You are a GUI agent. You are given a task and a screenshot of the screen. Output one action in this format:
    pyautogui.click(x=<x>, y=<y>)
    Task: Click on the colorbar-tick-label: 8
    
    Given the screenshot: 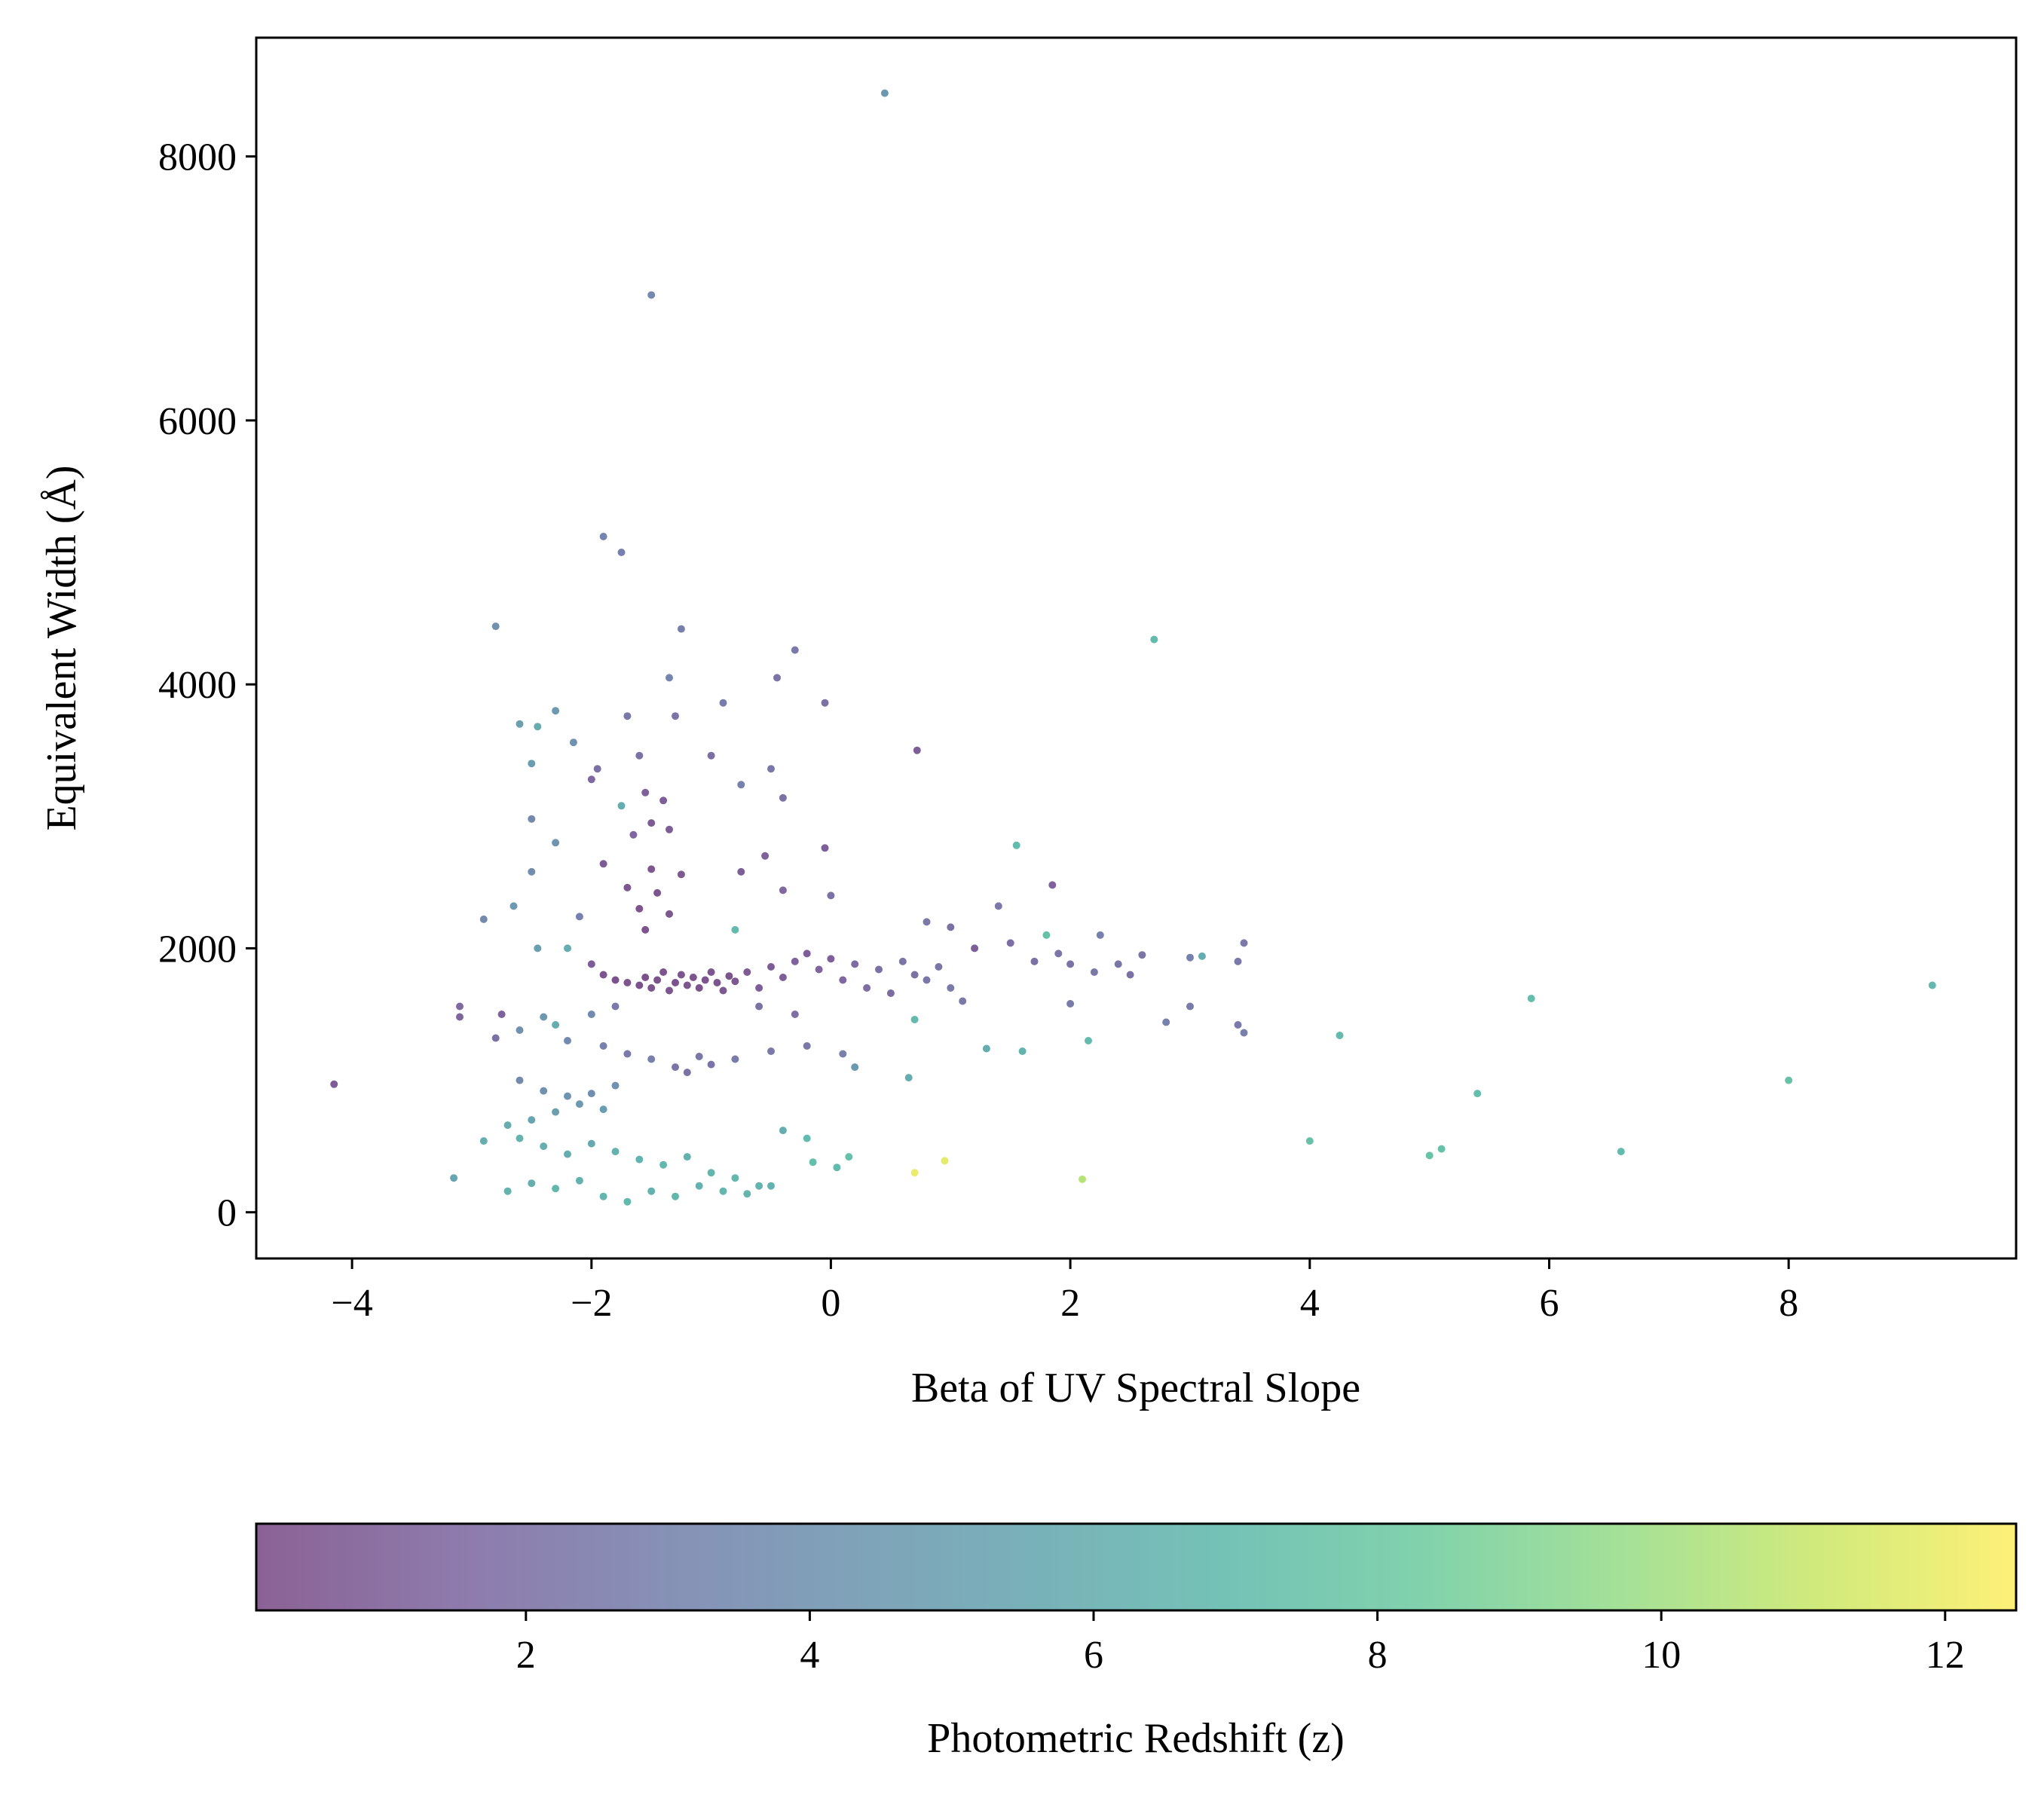 What is the action you would take?
    pyautogui.click(x=1378, y=1655)
    